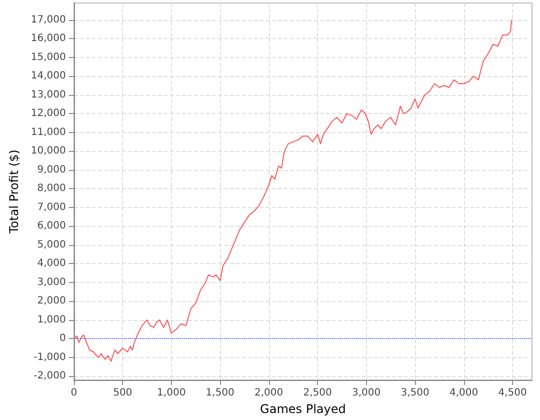 The height and width of the screenshot is (420, 540). Describe the element at coordinates (51, 170) in the screenshot. I see `y-tick-label: 9,000` at that location.